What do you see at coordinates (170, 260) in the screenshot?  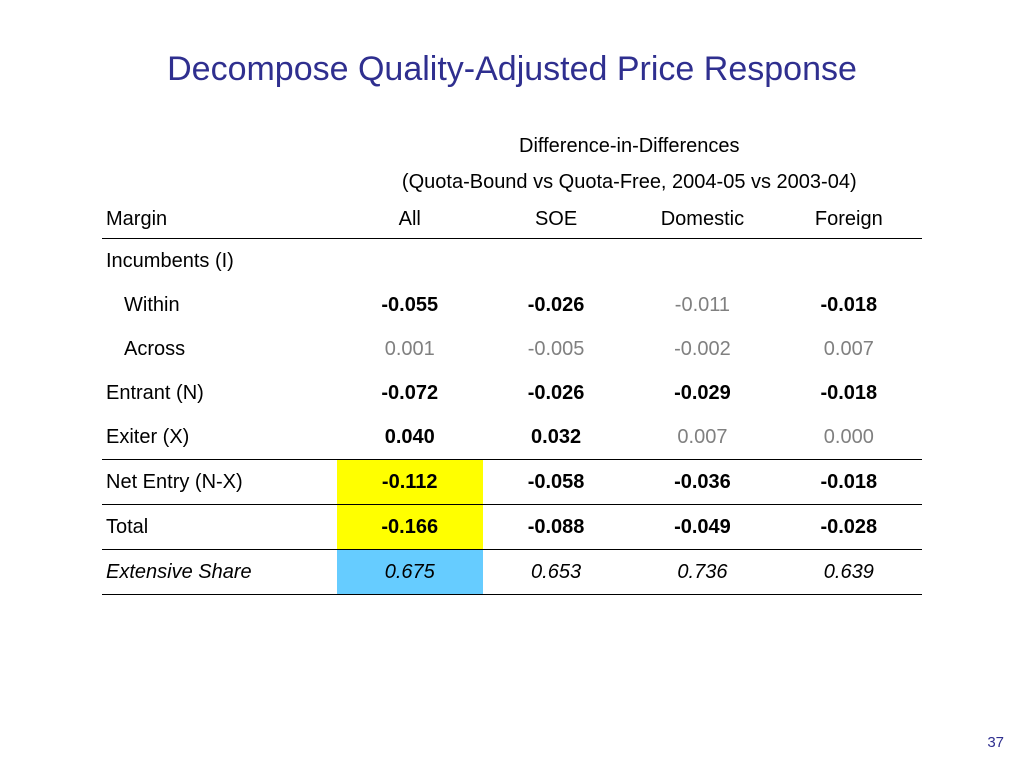 I see `row-label-incumbents: Incumbents (I)` at bounding box center [170, 260].